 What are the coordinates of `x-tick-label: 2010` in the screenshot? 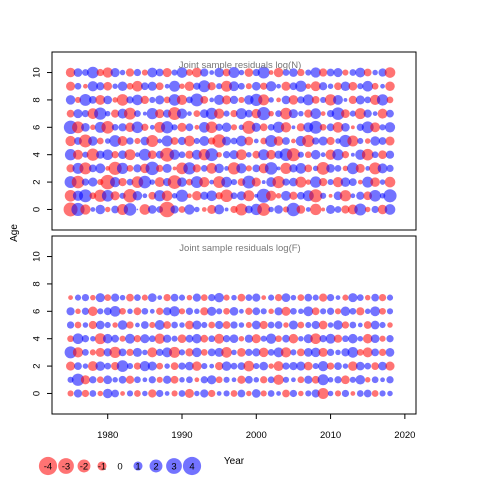 It's located at (330, 435).